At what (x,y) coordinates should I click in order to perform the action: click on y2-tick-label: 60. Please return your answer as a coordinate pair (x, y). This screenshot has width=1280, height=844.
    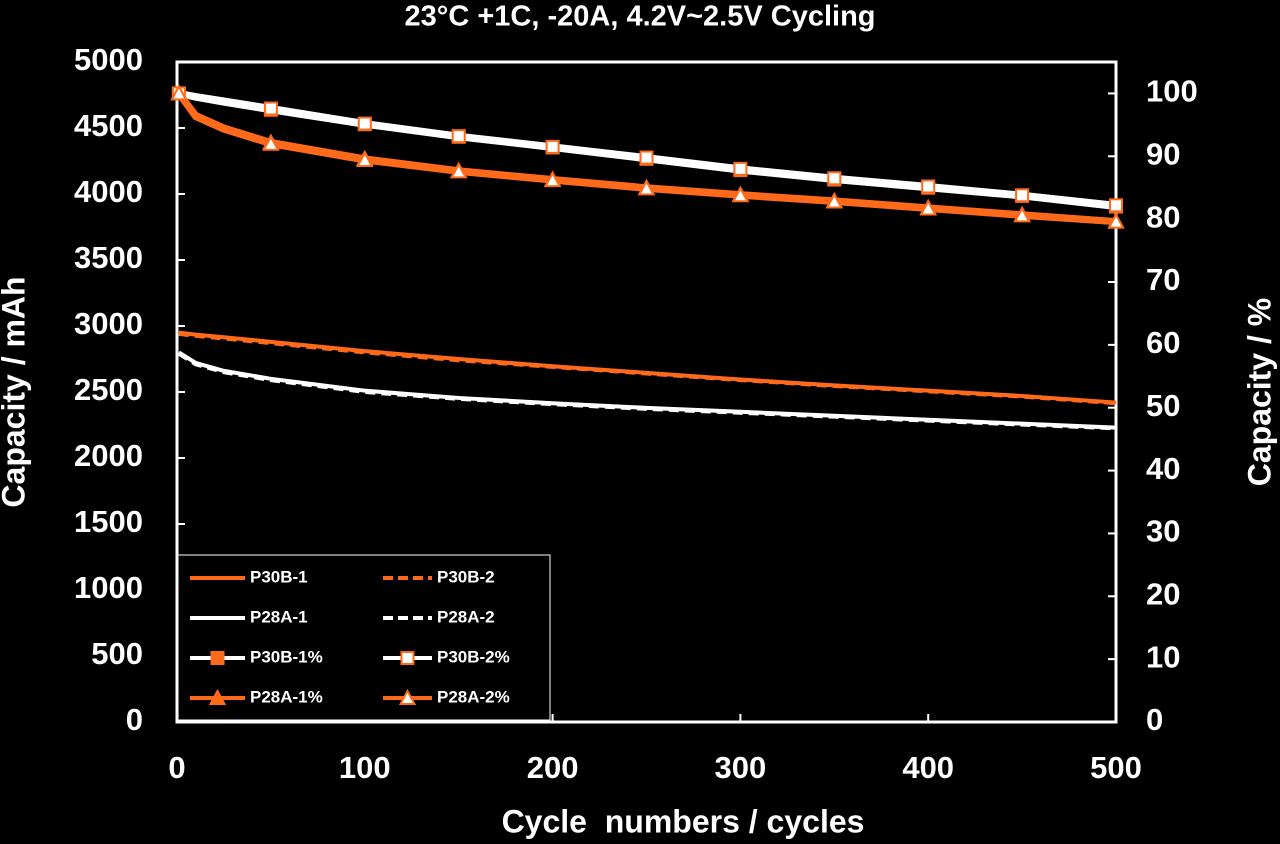
    Looking at the image, I should click on (1163, 342).